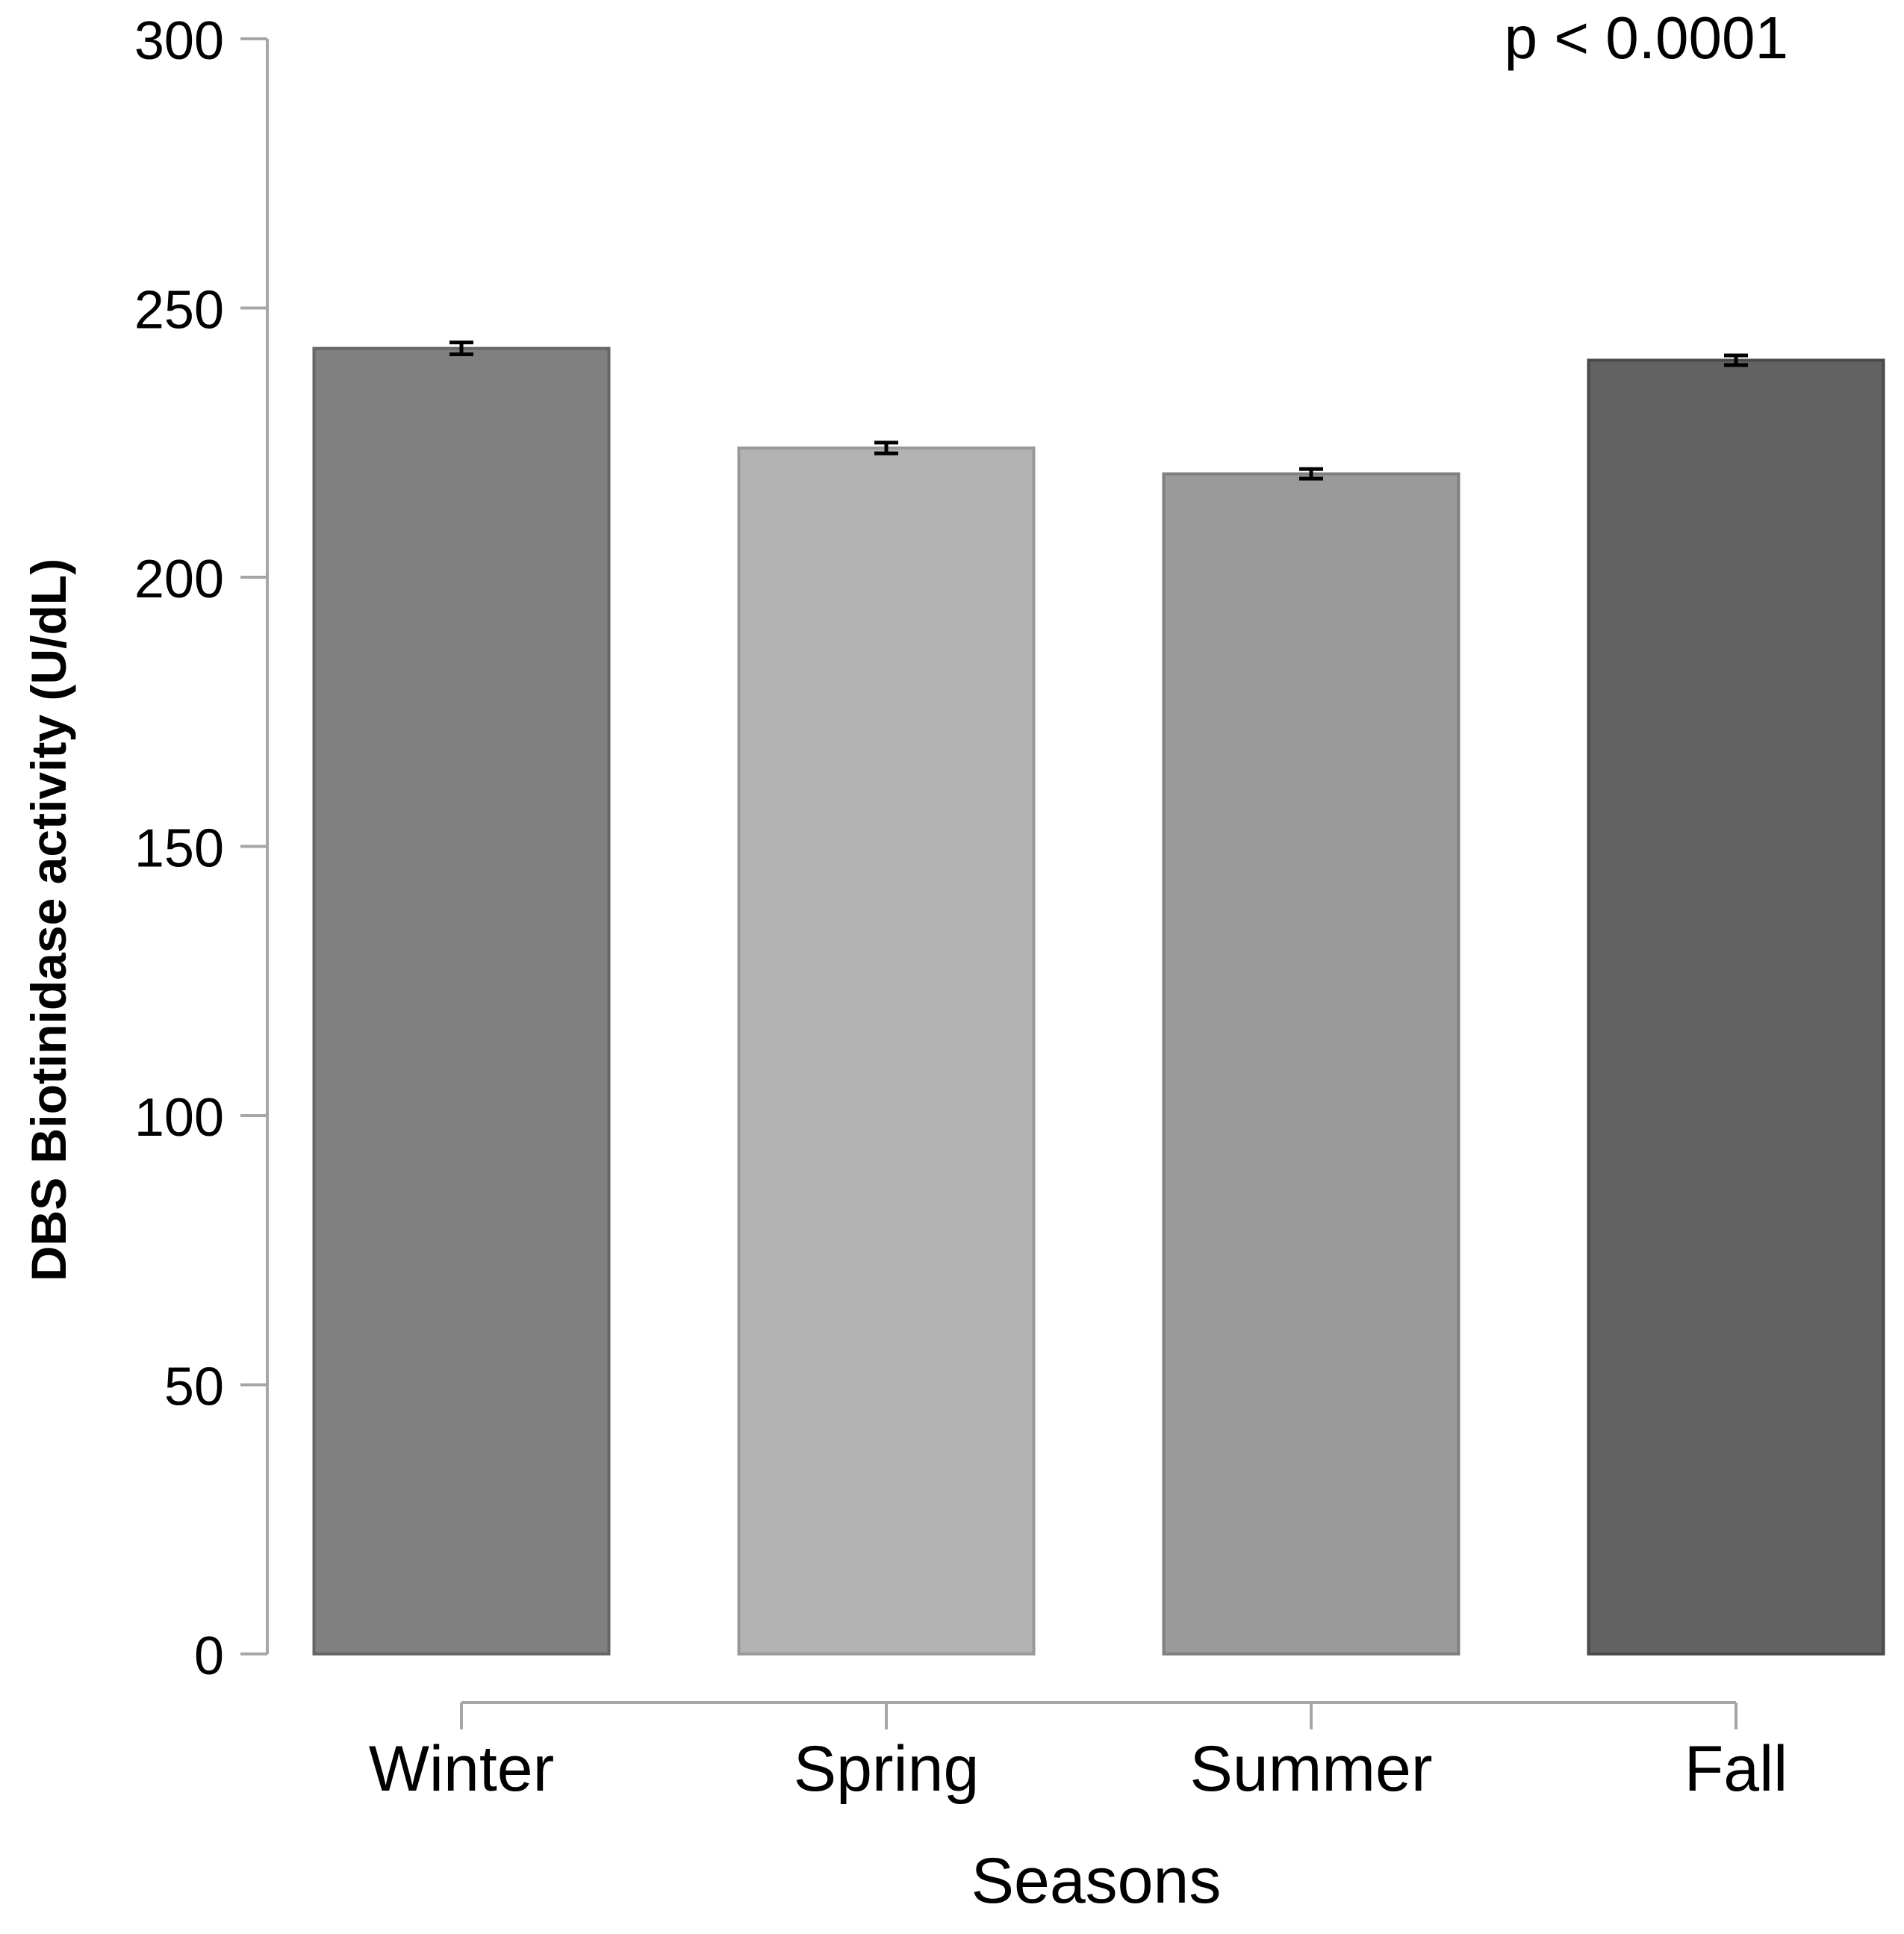 This screenshot has width=1904, height=1934. Describe the element at coordinates (886, 448) in the screenshot. I see `error-bar-spring` at that location.